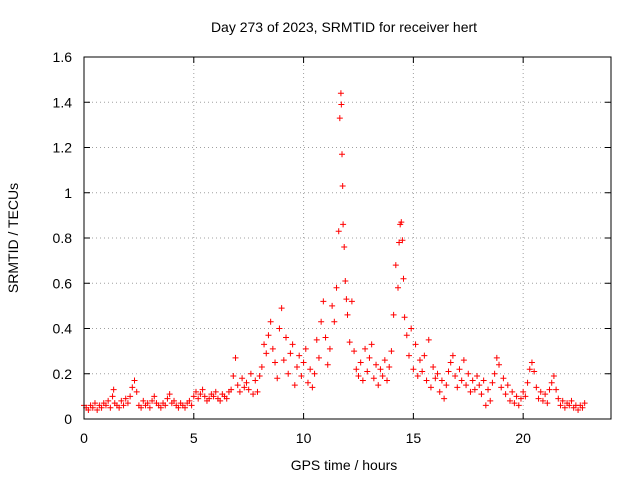 The width and height of the screenshot is (640, 480). What do you see at coordinates (63, 148) in the screenshot?
I see `y-tick-label: 1.2` at bounding box center [63, 148].